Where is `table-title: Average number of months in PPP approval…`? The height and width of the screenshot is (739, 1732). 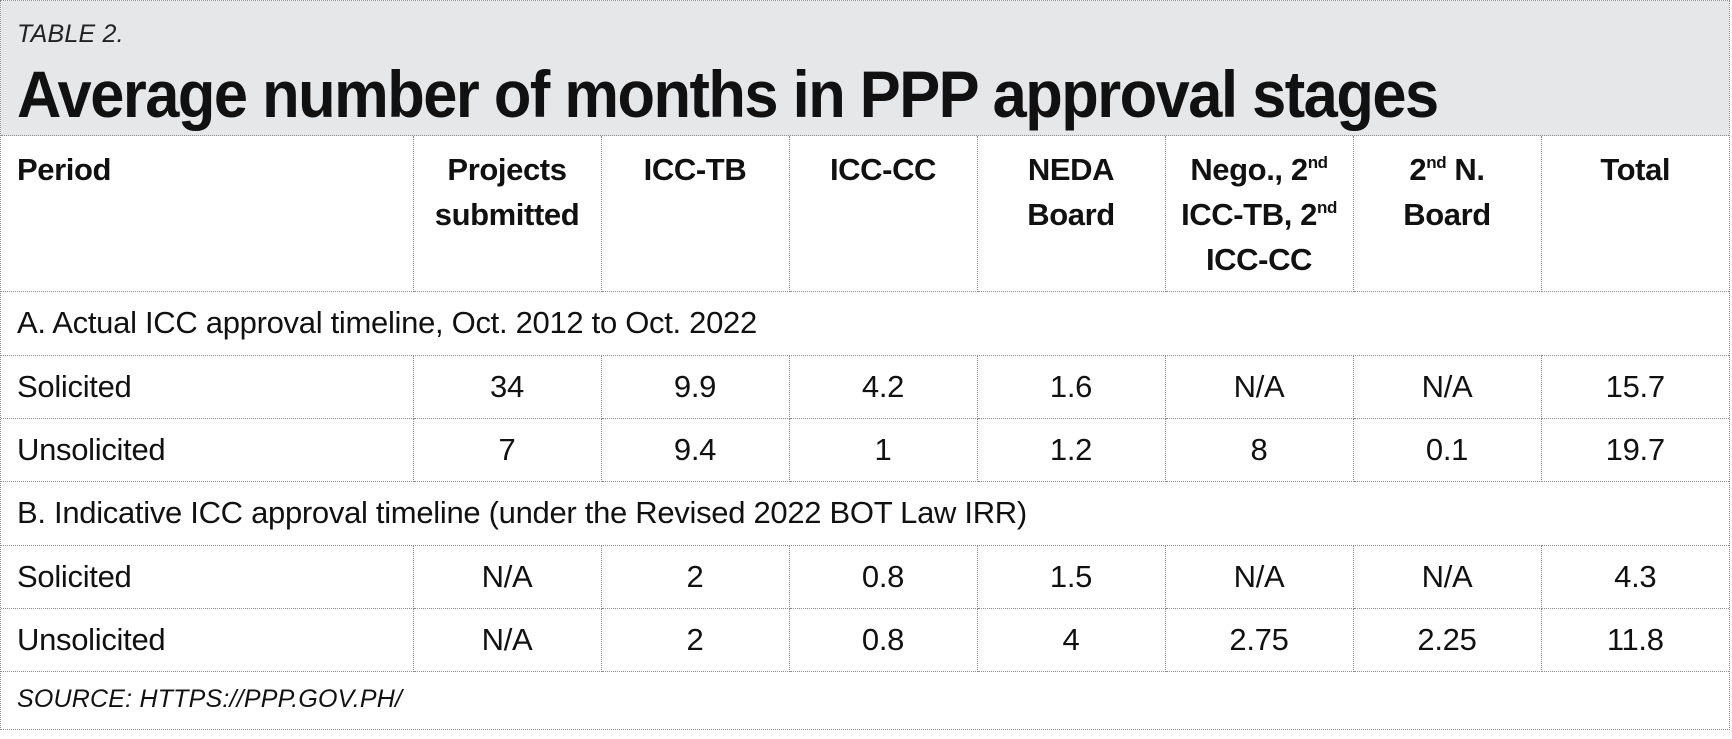 table-title: Average number of months in PPP approval… is located at coordinates (728, 94).